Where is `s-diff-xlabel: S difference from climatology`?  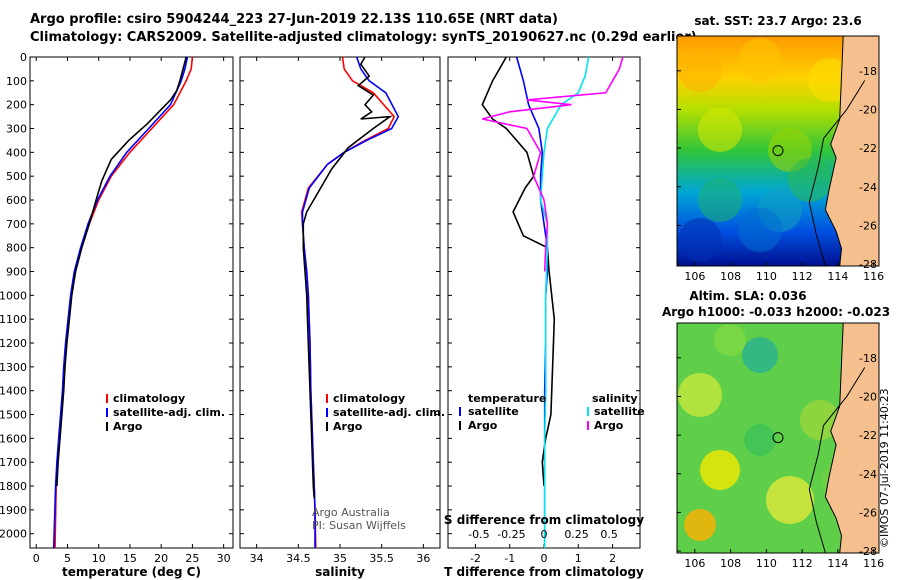 s-diff-xlabel: S difference from climatology is located at coordinates (544, 520).